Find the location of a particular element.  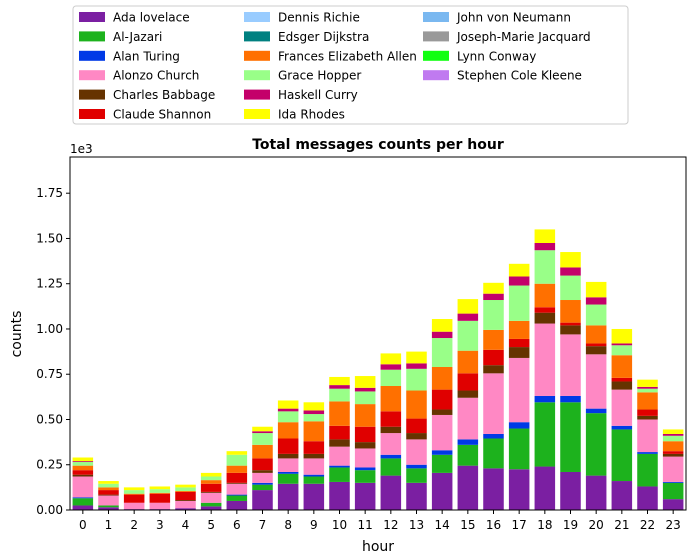

x-tick-label: 12 is located at coordinates (390, 525).